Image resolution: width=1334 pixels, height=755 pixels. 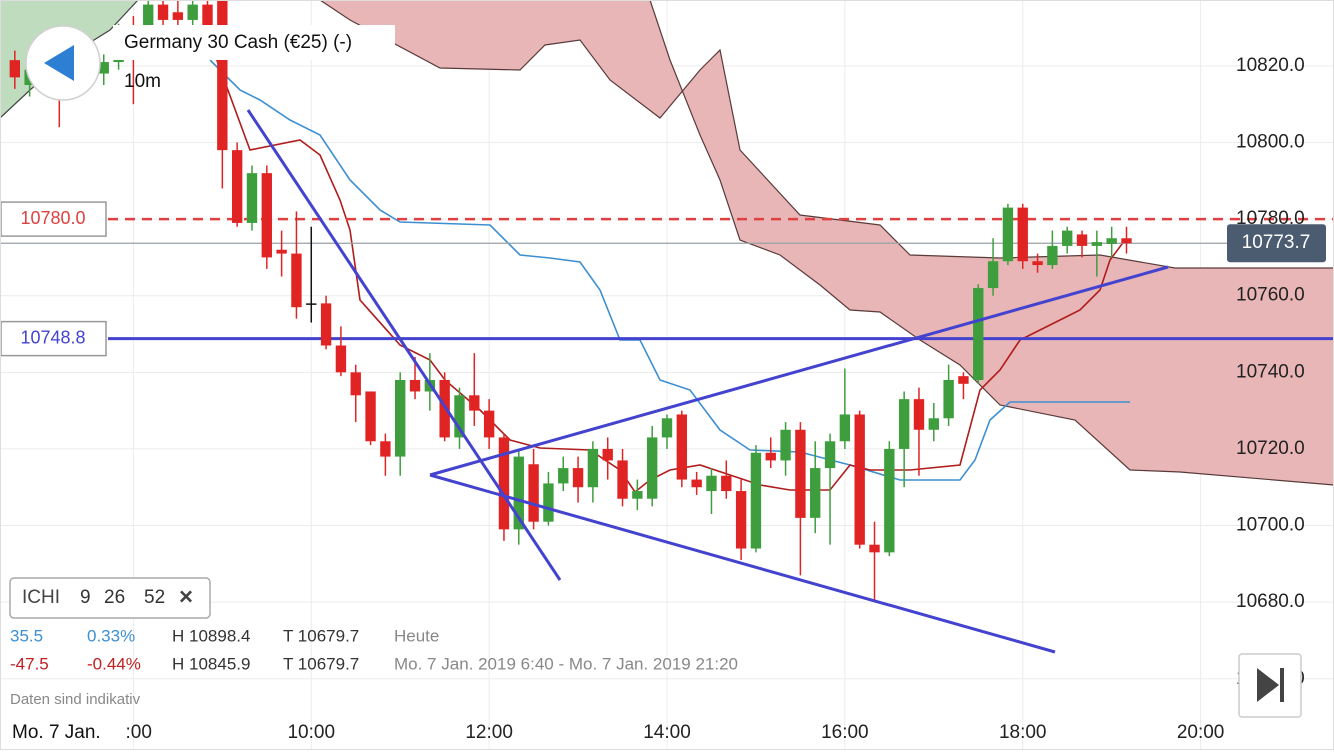 What do you see at coordinates (114, 663) in the screenshot?
I see `info-percent: -0.44%` at bounding box center [114, 663].